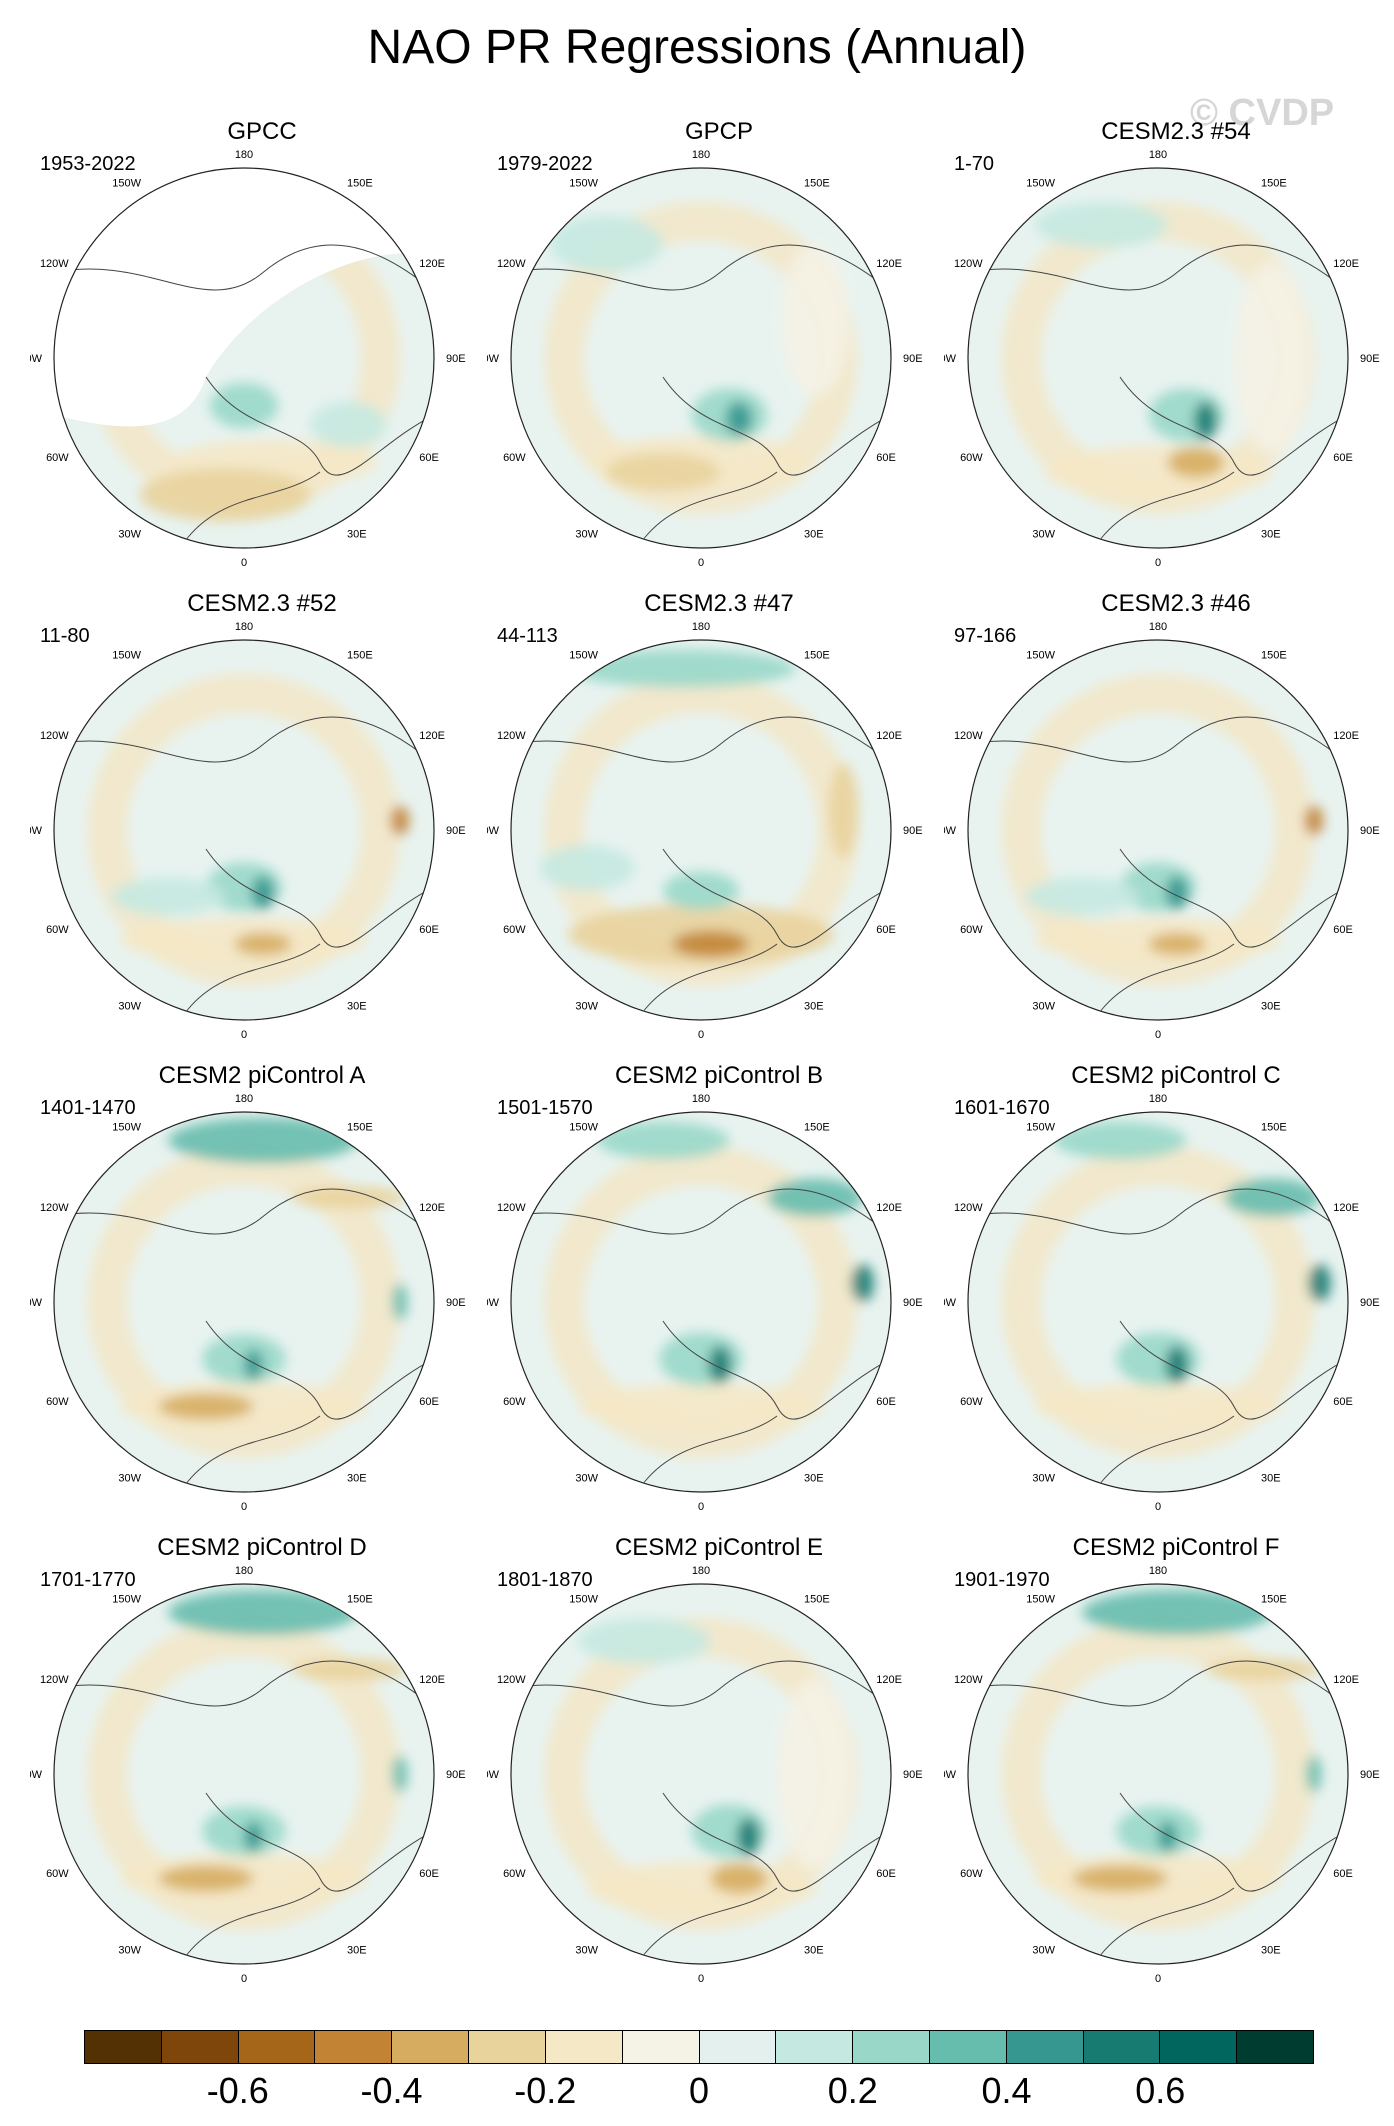 This screenshot has height=2126, width=1394. Describe the element at coordinates (262, 131) in the screenshot. I see `panel-title: GPCC` at that location.